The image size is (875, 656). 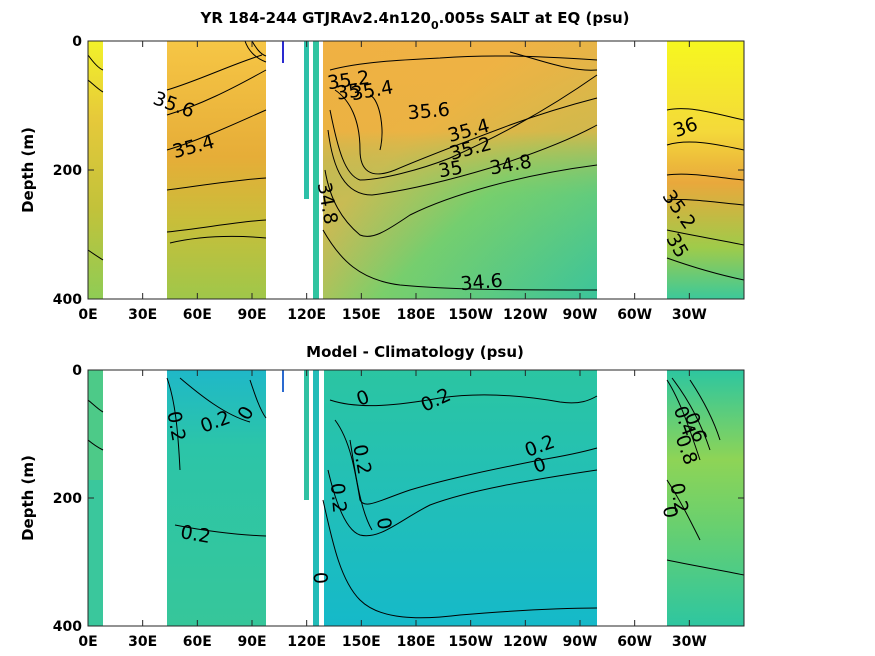 I want to click on bottom-x-tick-label: 60W, so click(x=634, y=642).